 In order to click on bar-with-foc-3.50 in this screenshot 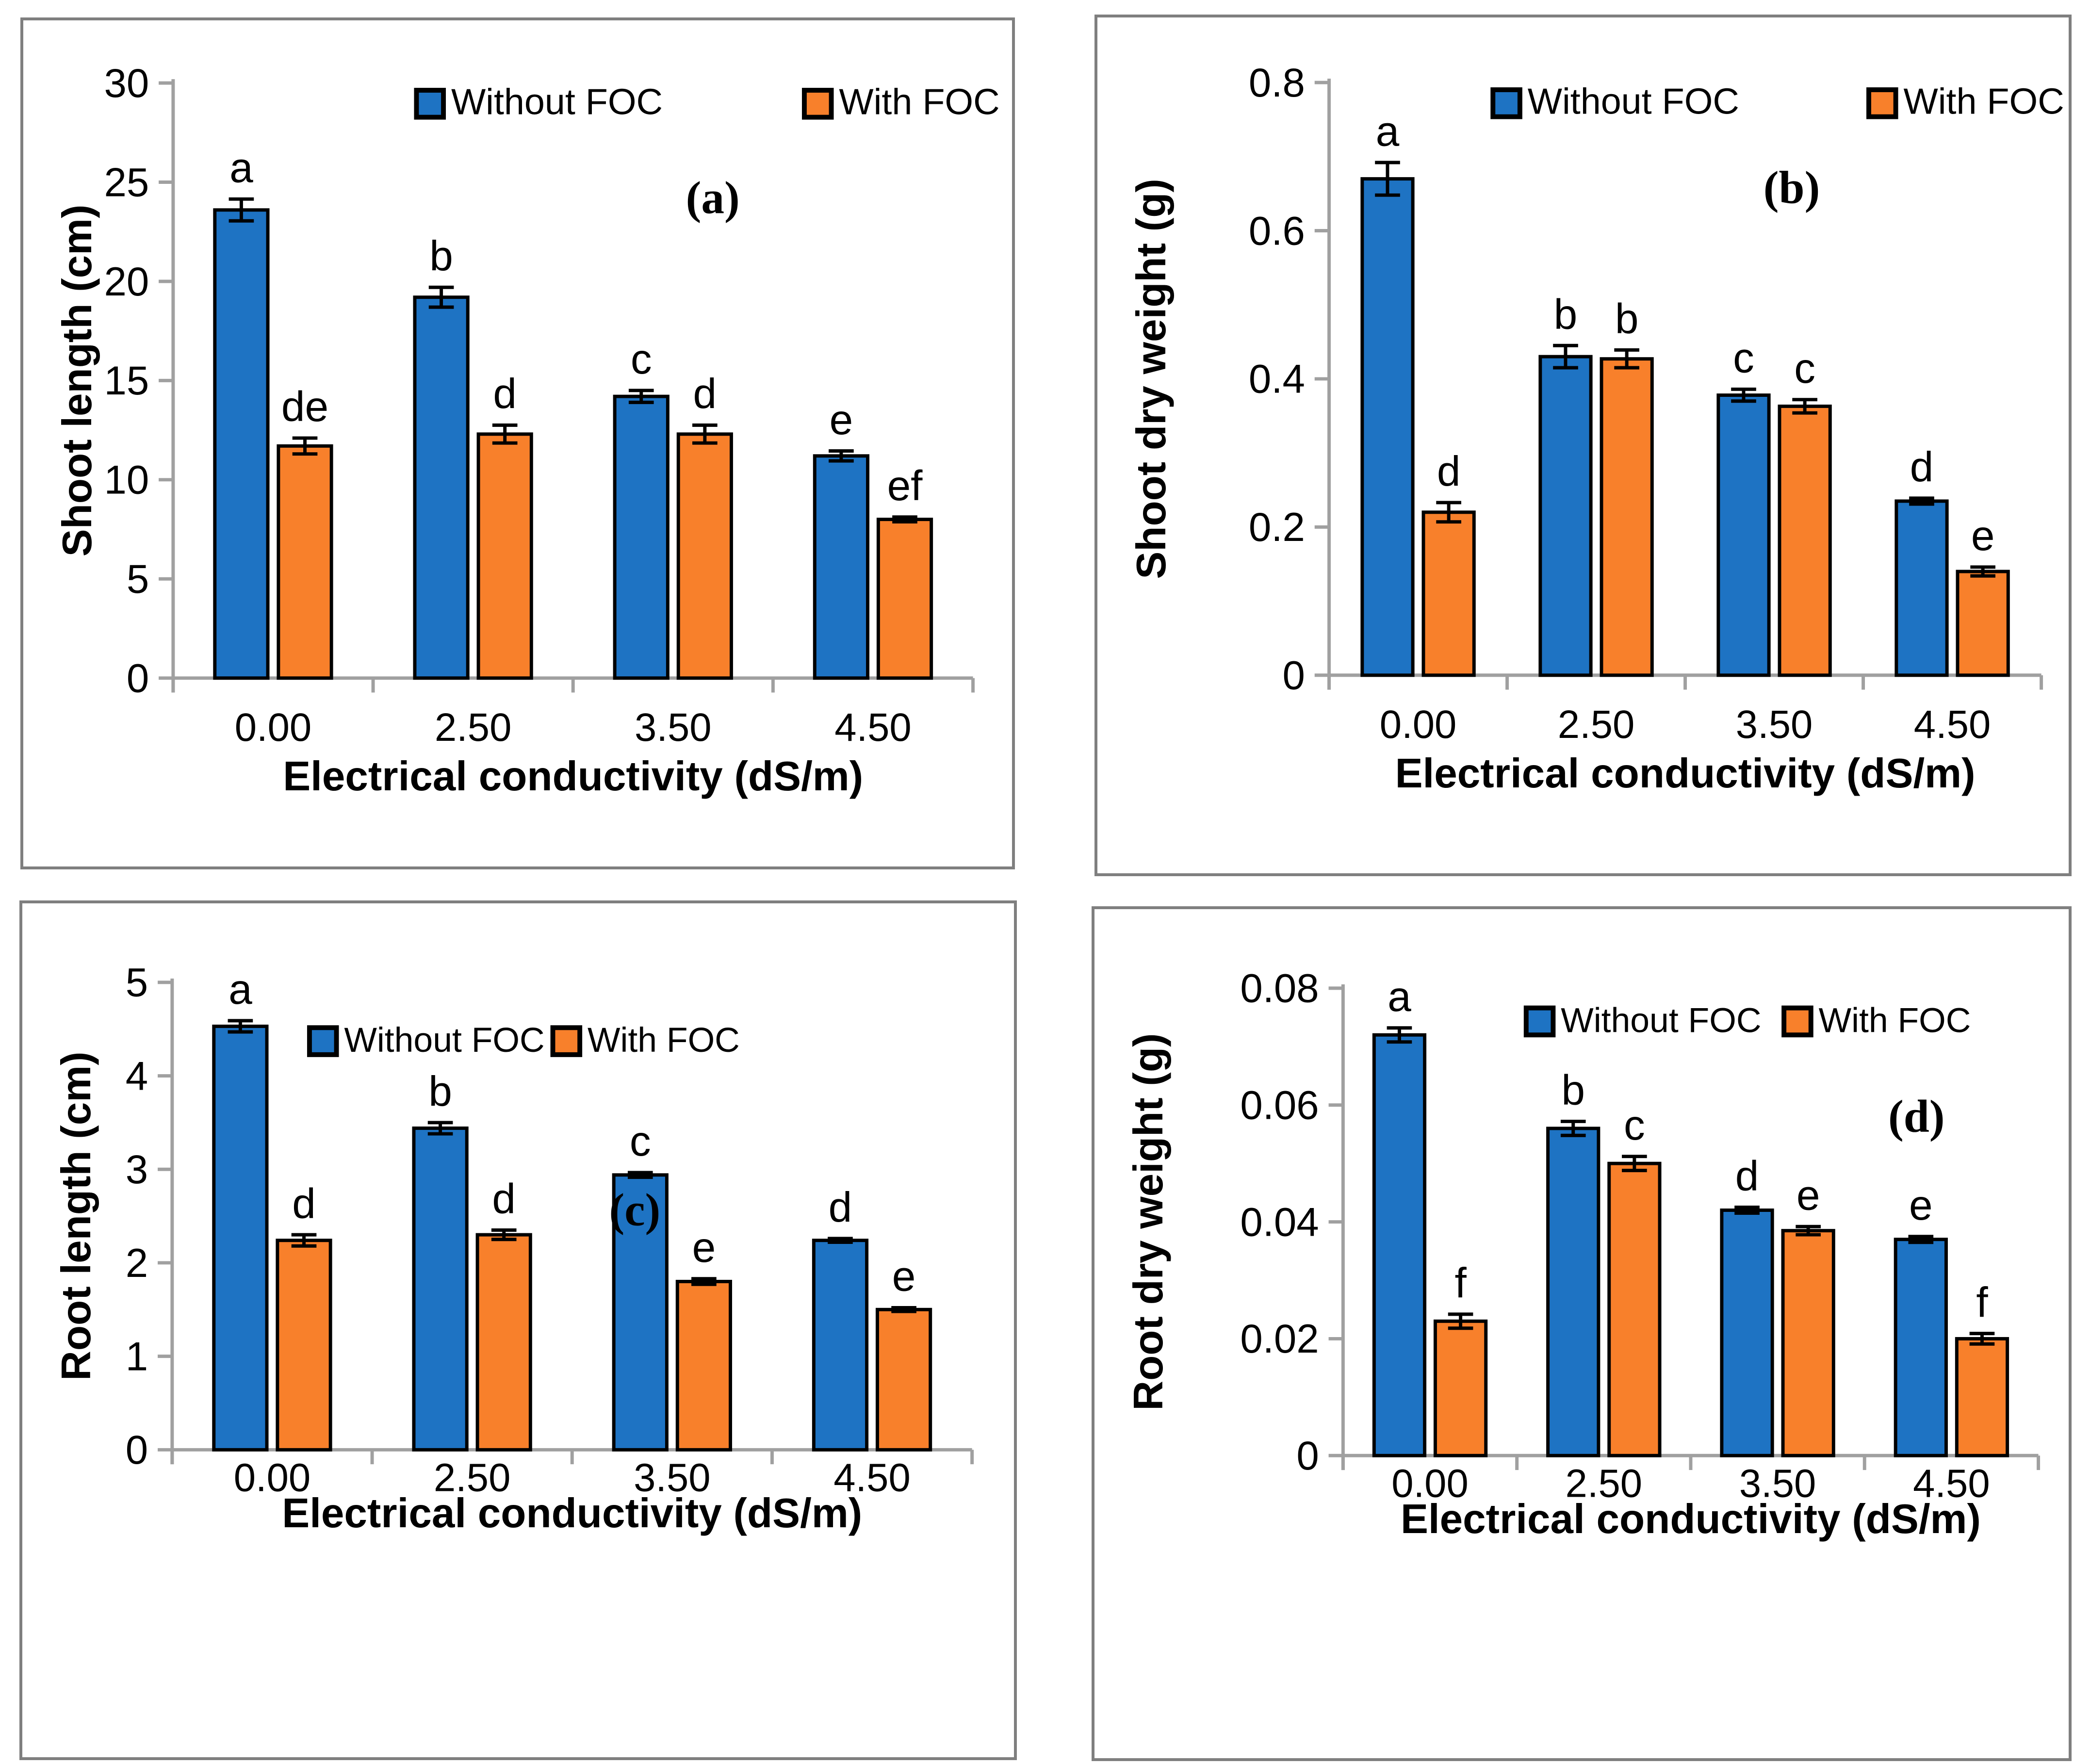, I will do `click(703, 1366)`.